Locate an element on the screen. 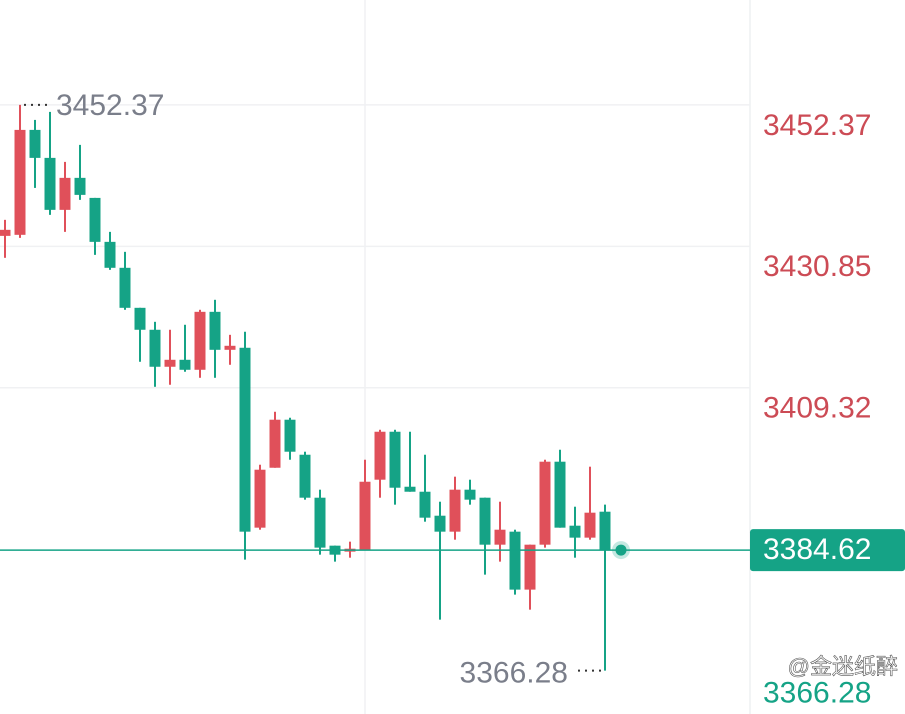  high-marker-label: 3452.37 is located at coordinates (110, 105).